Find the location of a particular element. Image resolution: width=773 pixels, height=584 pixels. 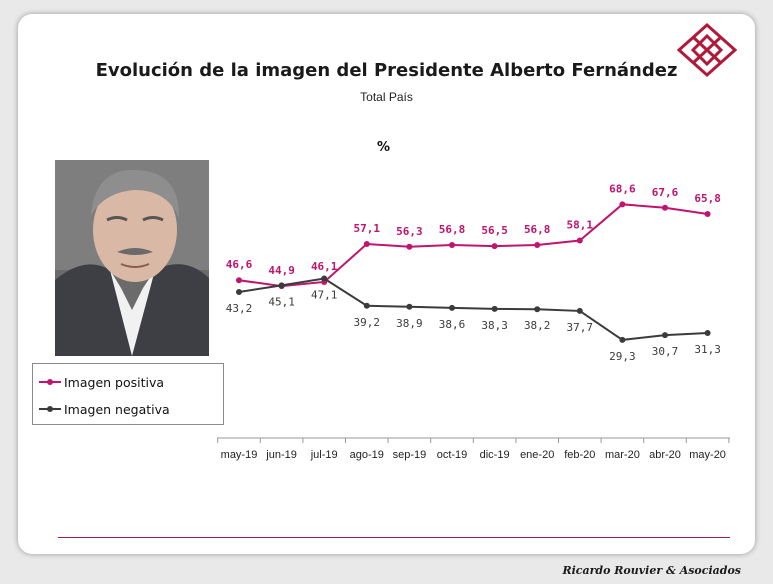

legend-swatch-negative is located at coordinates (50, 409).